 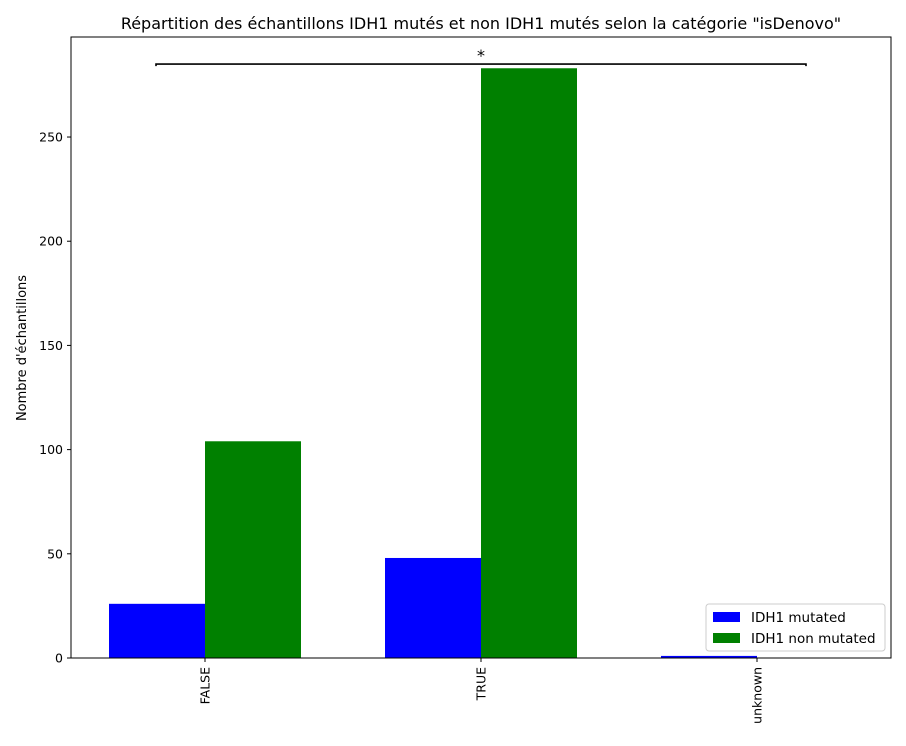 I want to click on legend-box, so click(x=795, y=627).